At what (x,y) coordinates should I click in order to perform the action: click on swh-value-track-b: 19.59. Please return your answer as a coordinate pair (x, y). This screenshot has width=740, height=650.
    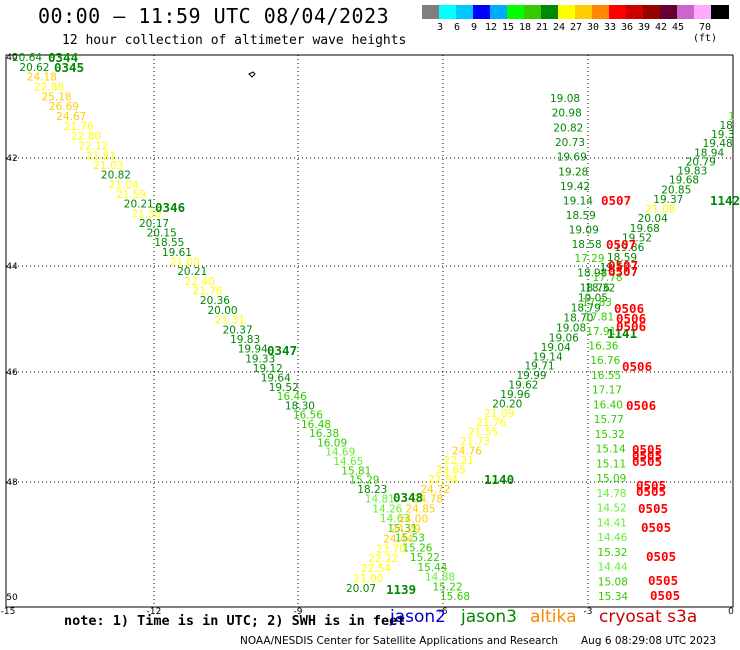
    Looking at the image, I should click on (615, 268).